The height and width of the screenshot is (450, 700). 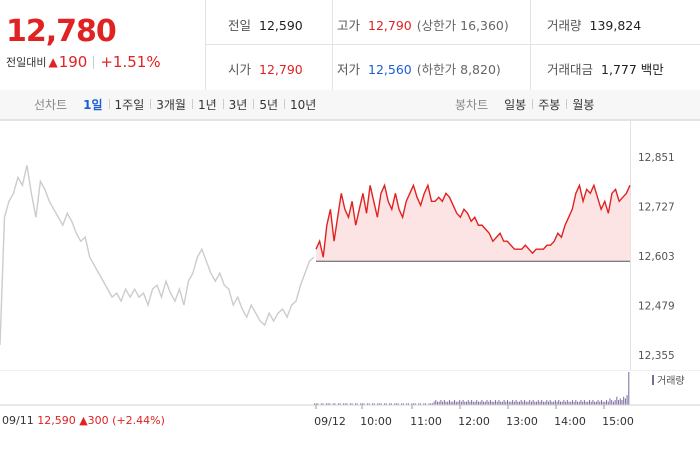 What do you see at coordinates (207, 104) in the screenshot?
I see `tab-1year: 1년` at bounding box center [207, 104].